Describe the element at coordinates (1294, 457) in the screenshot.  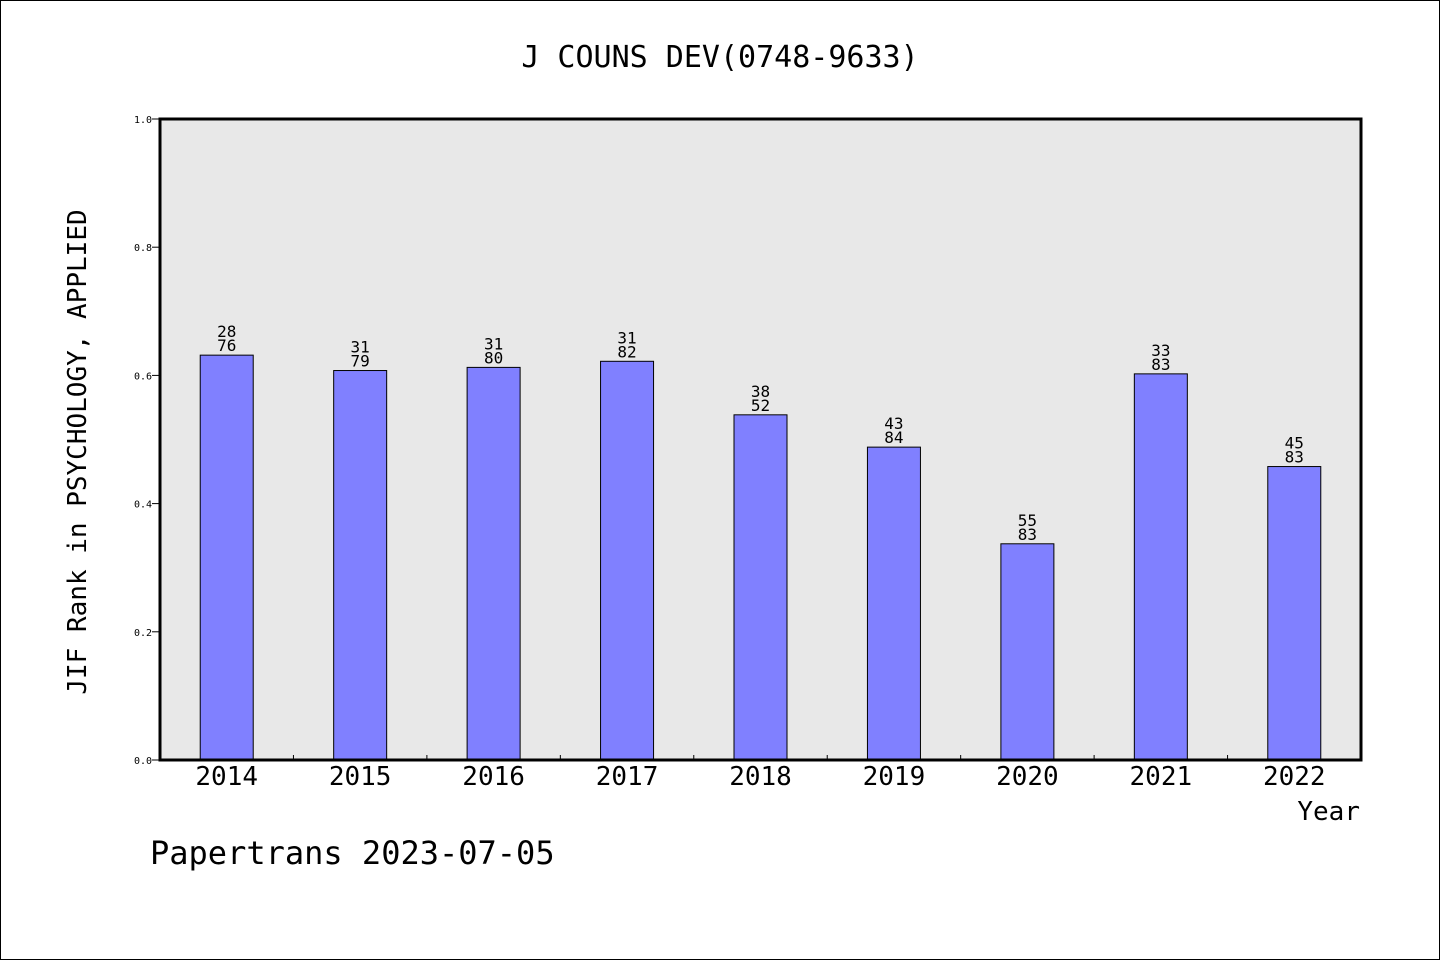
I see `bar-label-bottom-2022: 83` at that location.